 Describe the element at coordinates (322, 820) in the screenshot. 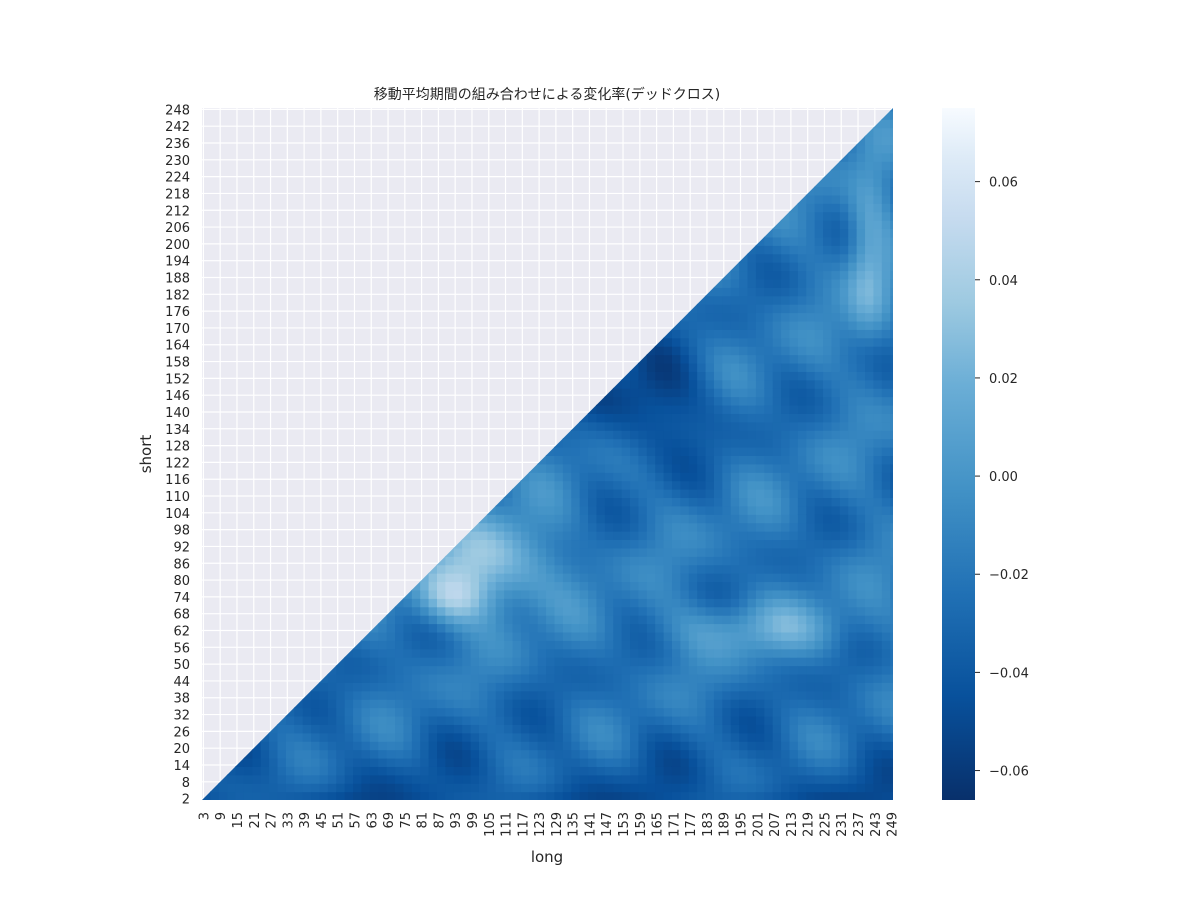

I see `x-tick-label: 45` at that location.